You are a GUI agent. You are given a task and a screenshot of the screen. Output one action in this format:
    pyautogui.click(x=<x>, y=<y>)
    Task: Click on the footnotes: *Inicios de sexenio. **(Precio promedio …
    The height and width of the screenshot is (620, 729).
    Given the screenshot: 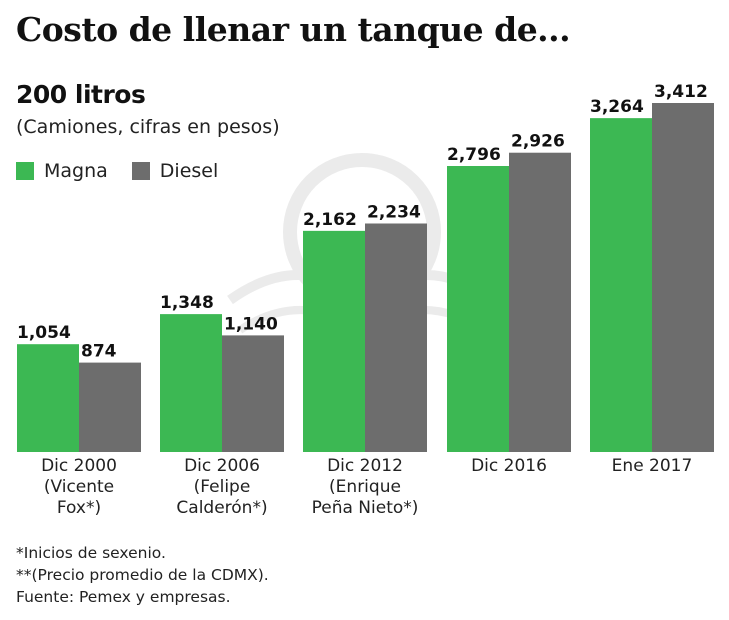 What is the action you would take?
    pyautogui.click(x=142, y=575)
    